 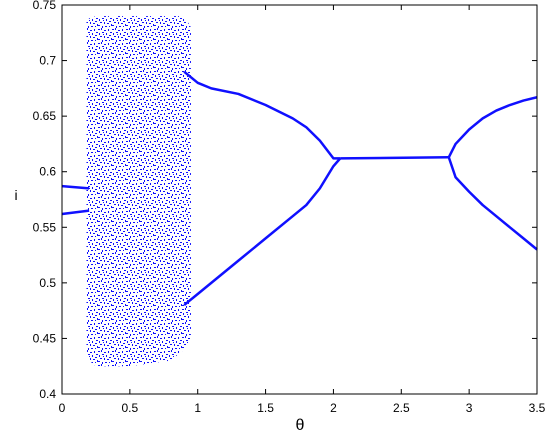 What do you see at coordinates (62, 408) in the screenshot?
I see `x-tick-label: 0` at bounding box center [62, 408].